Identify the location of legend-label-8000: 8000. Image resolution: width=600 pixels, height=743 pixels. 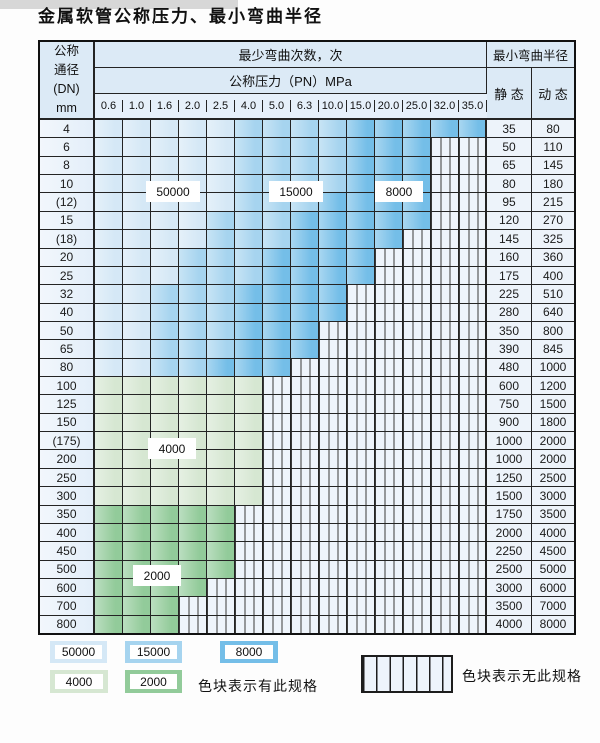
(249, 652).